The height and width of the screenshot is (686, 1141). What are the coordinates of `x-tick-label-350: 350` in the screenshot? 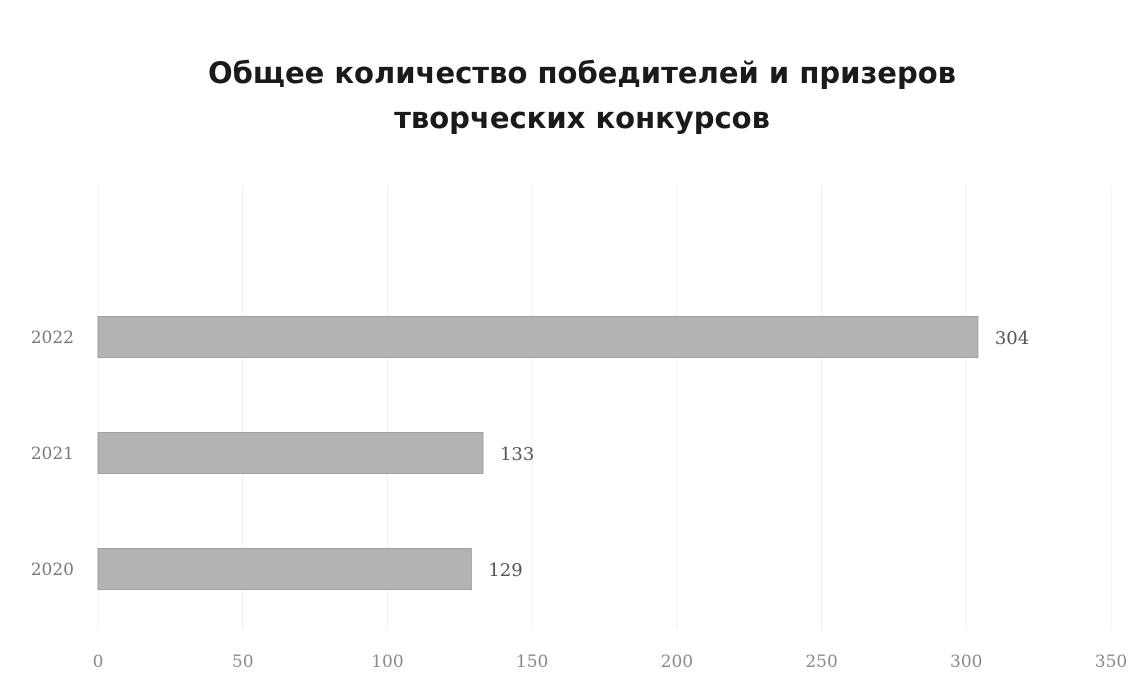 It's located at (1111, 662).